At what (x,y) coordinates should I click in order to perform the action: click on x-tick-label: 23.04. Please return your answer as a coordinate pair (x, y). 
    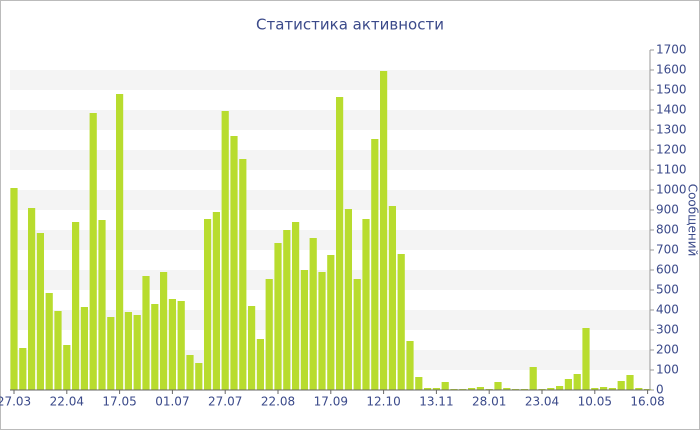
    Looking at the image, I should click on (542, 402).